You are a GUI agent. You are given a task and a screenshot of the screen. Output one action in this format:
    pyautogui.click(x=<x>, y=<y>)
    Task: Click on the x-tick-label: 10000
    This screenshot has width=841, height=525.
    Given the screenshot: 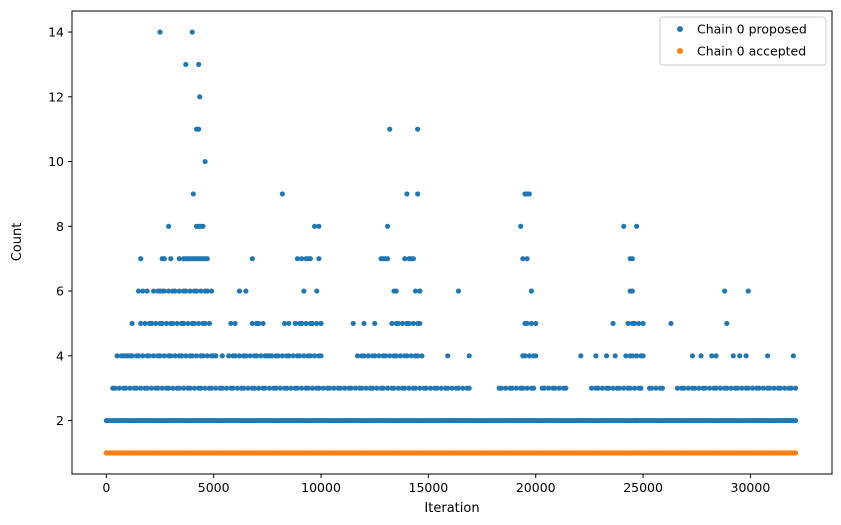 What is the action you would take?
    pyautogui.click(x=321, y=487)
    